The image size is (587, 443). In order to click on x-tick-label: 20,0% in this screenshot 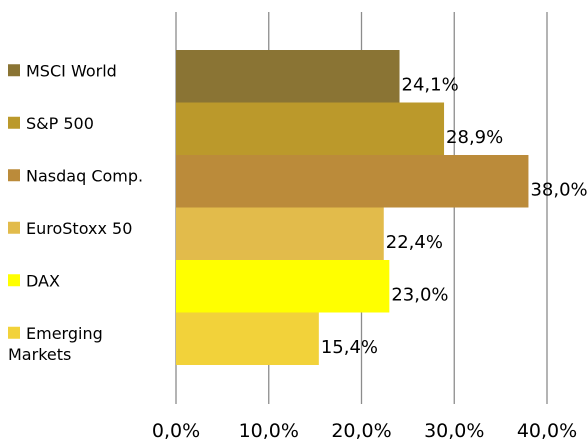, I will do `click(361, 431)`.